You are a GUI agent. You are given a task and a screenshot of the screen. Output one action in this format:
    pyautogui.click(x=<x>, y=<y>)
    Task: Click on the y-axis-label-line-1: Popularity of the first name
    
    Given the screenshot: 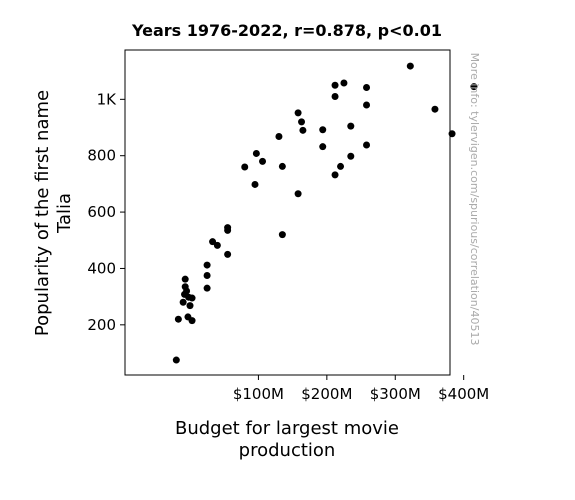 What is the action you would take?
    pyautogui.click(x=42, y=213)
    